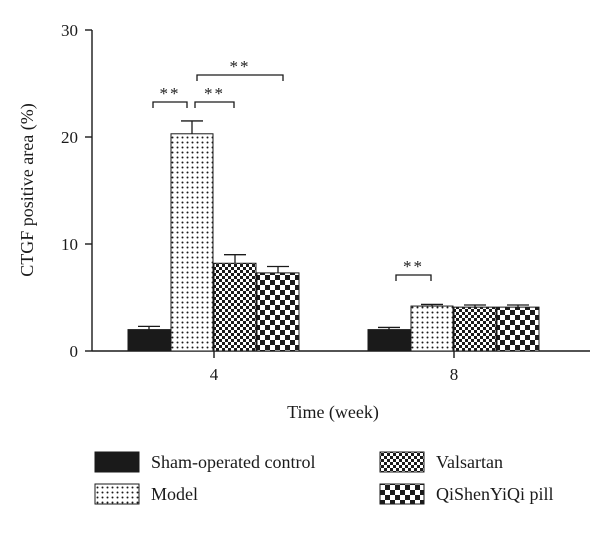 This screenshot has width=600, height=534. I want to click on legend-item: QiShenYiQi pill, so click(466, 494).